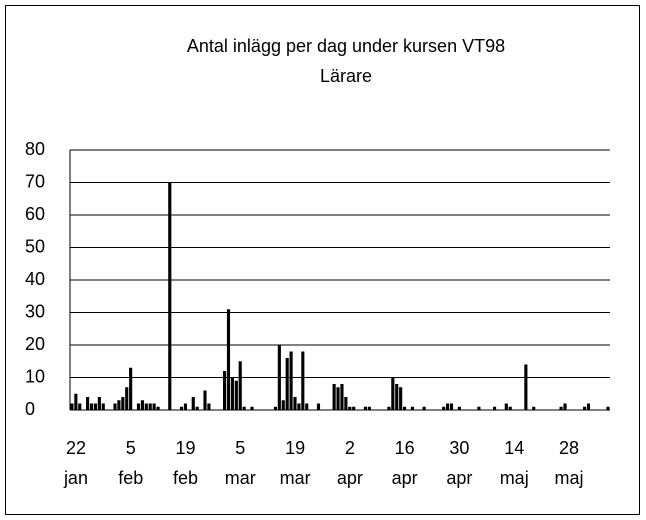 Image resolution: width=646 pixels, height=520 pixels. Describe the element at coordinates (349, 463) in the screenshot. I see `x-tick-label: 2 apr` at that location.